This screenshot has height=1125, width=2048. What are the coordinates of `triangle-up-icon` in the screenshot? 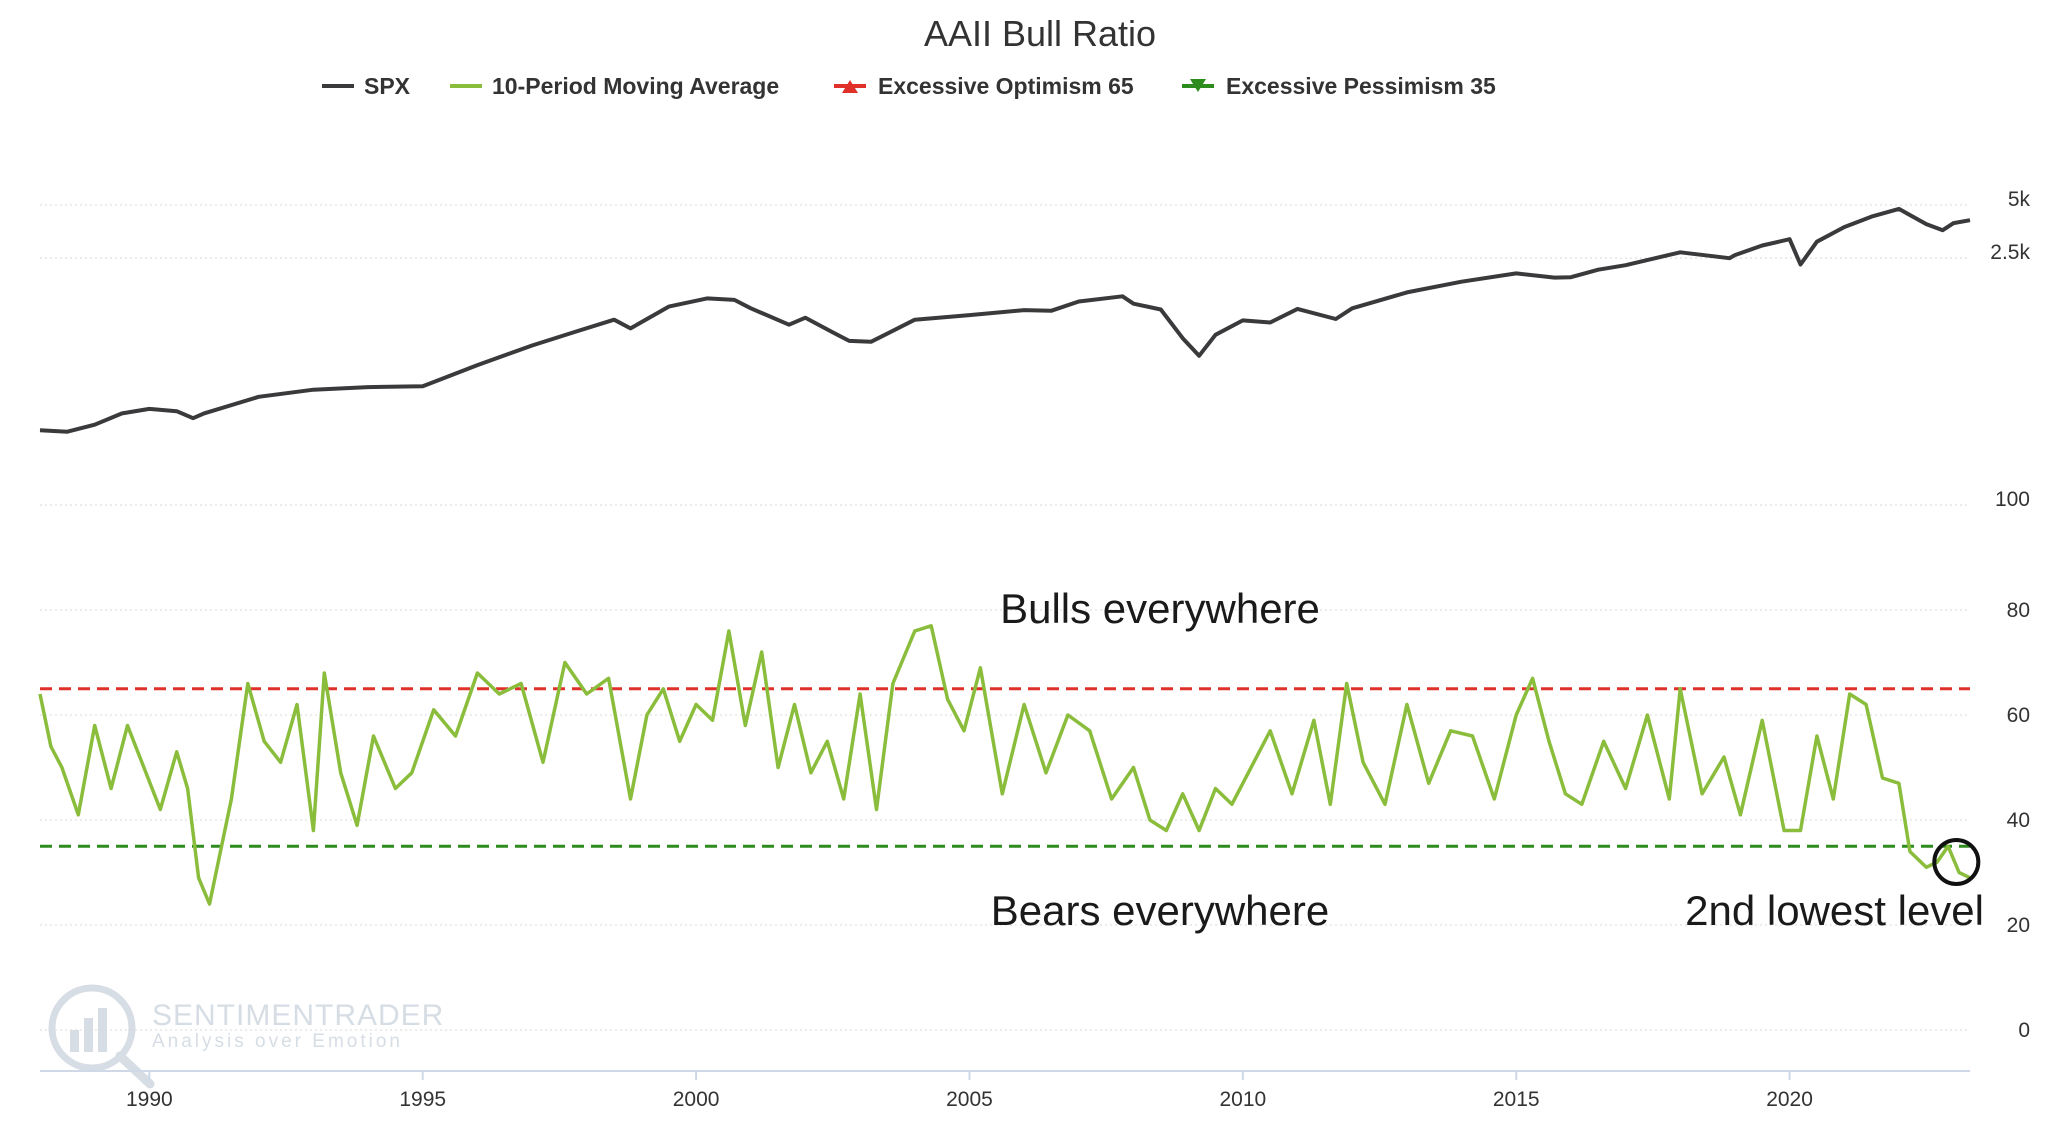 It's located at (850, 86).